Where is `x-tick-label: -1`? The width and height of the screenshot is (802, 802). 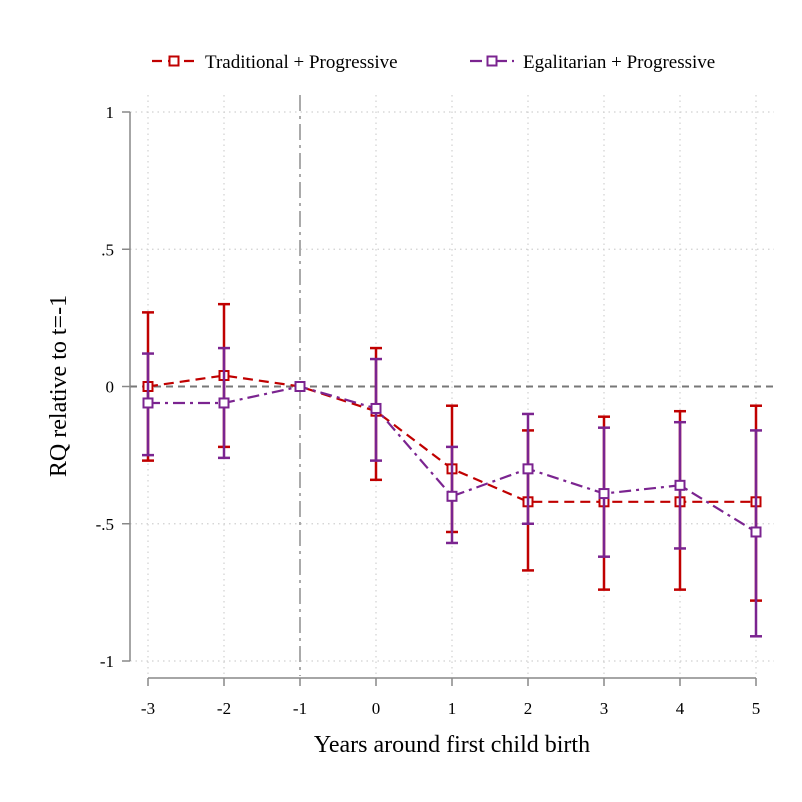
x-tick-label: -1 is located at coordinates (300, 708).